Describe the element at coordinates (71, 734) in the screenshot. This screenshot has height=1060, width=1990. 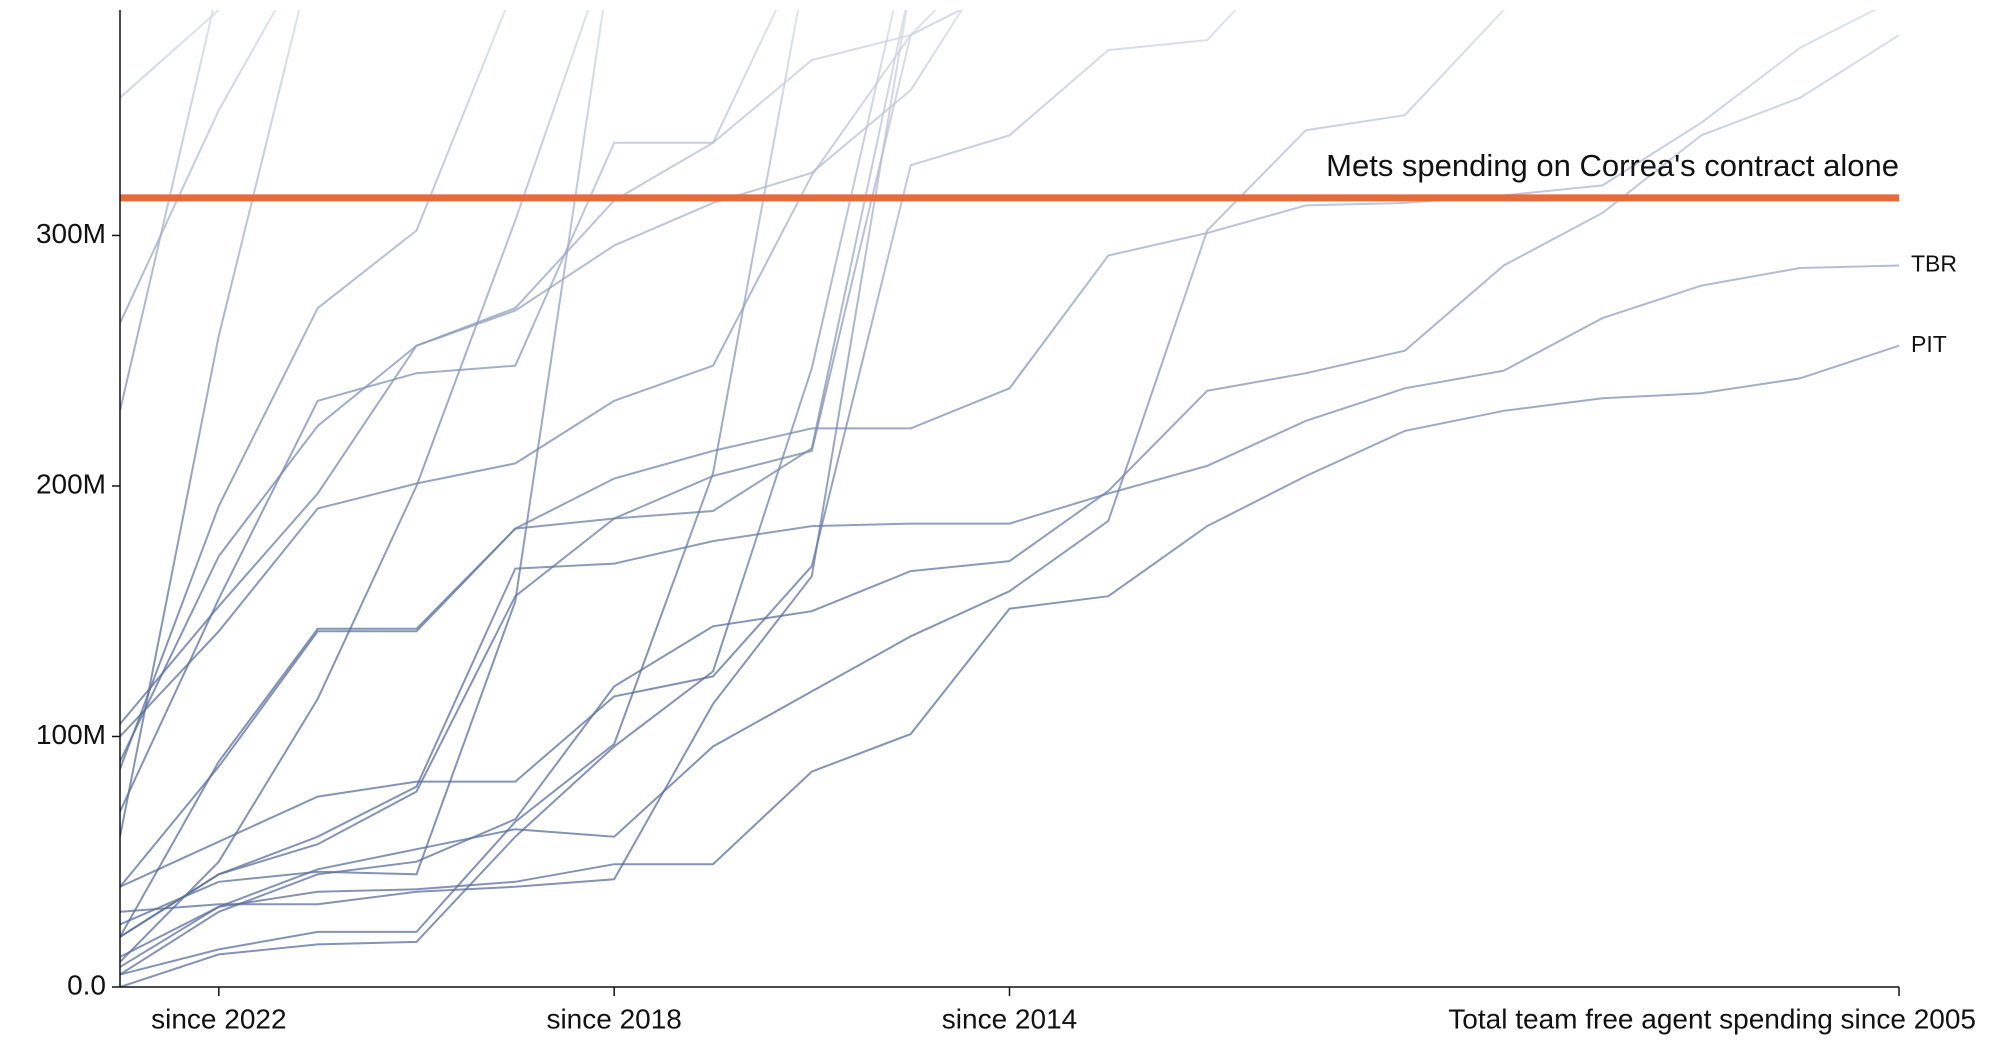
I see `y-tick-label: 100M` at that location.